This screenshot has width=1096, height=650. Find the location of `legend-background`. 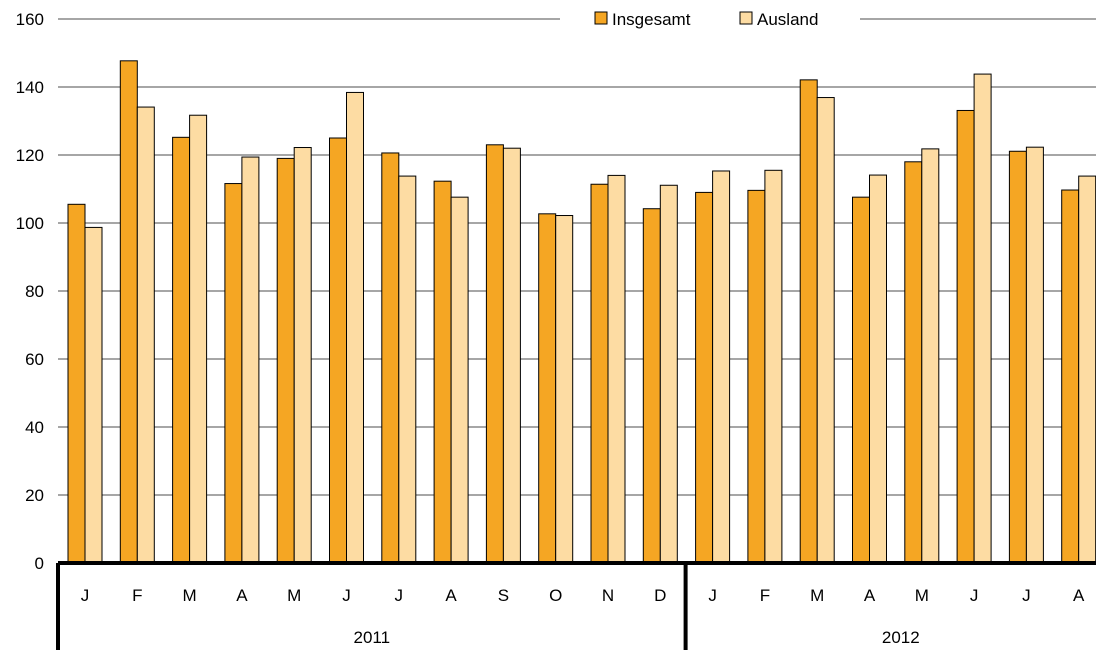

legend-background is located at coordinates (710, 19).